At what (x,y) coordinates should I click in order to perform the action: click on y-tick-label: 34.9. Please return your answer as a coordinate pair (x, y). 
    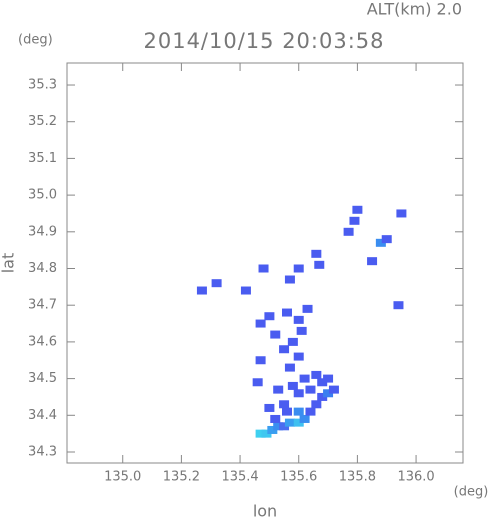
    Looking at the image, I should click on (42, 231).